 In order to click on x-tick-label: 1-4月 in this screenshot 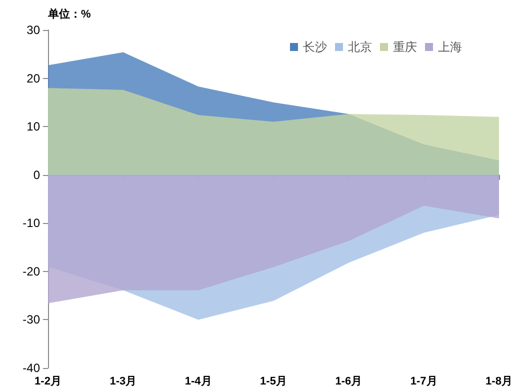, I will do `click(198, 382)`.